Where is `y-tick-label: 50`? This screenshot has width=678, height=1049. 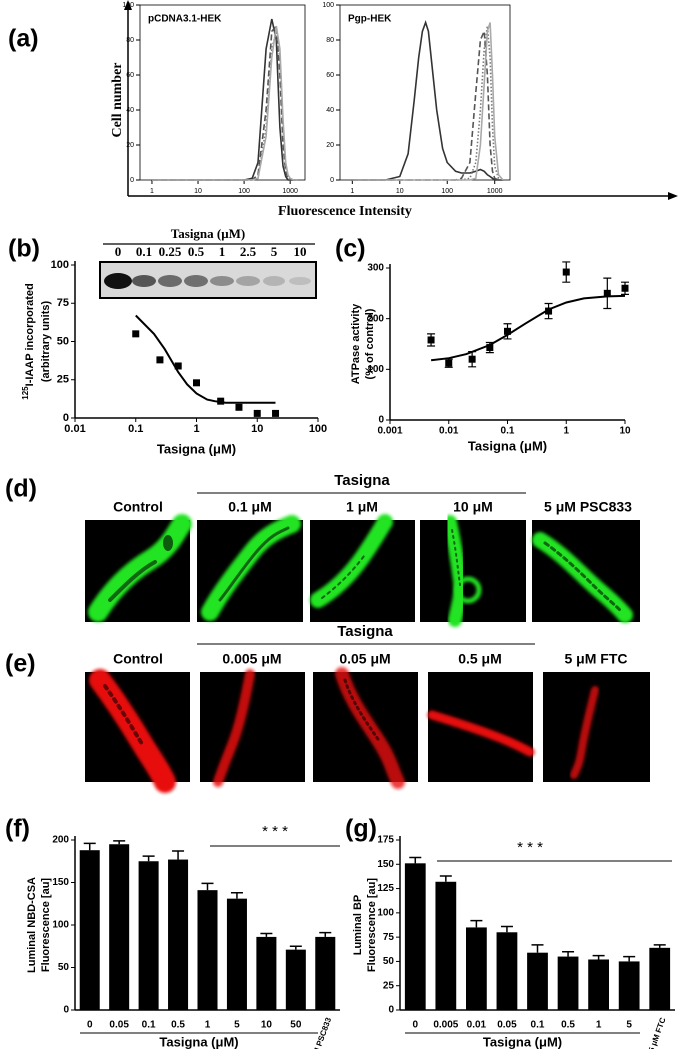
y-tick-label: 50 is located at coordinates (389, 961).